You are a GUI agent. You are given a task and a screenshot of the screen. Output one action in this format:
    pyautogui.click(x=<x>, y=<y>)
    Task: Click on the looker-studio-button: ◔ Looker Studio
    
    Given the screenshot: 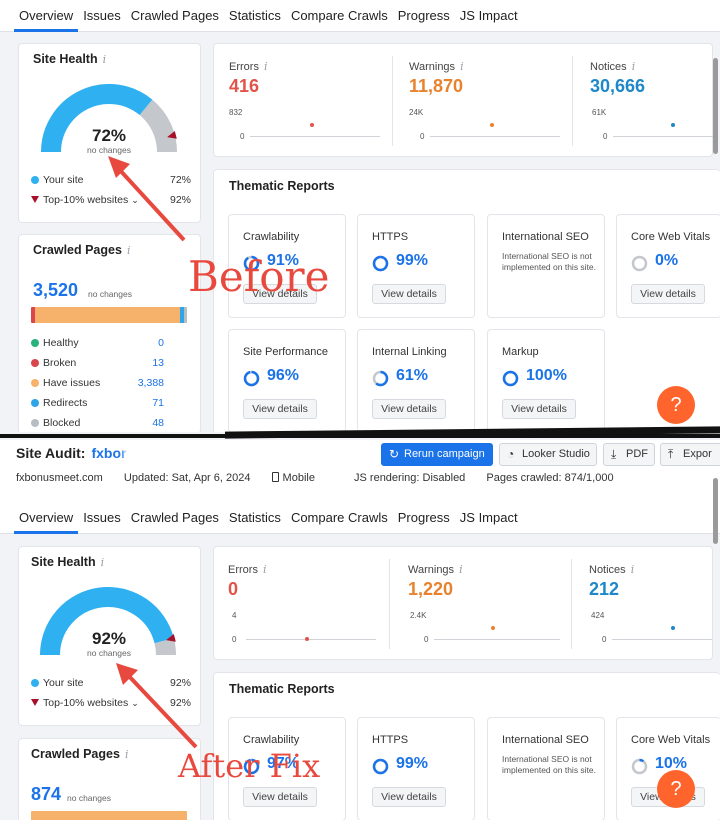 What is the action you would take?
    pyautogui.click(x=548, y=454)
    